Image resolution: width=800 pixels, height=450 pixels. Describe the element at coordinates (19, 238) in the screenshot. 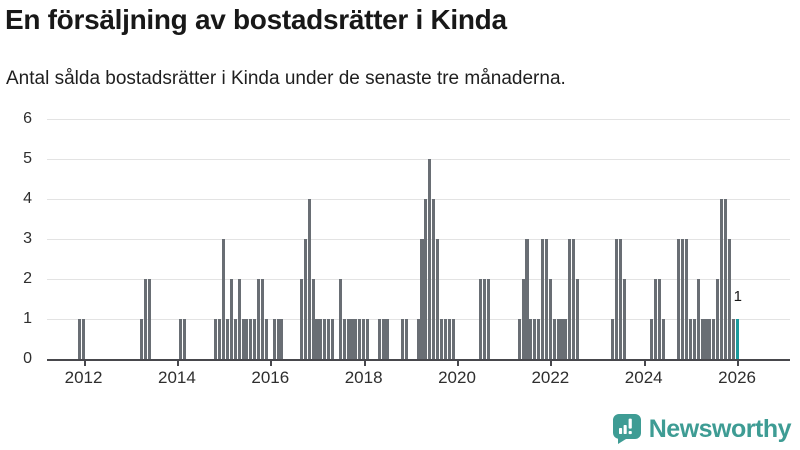

I see `y-axis-labels: 0 1 2 3 4 5 6` at that location.